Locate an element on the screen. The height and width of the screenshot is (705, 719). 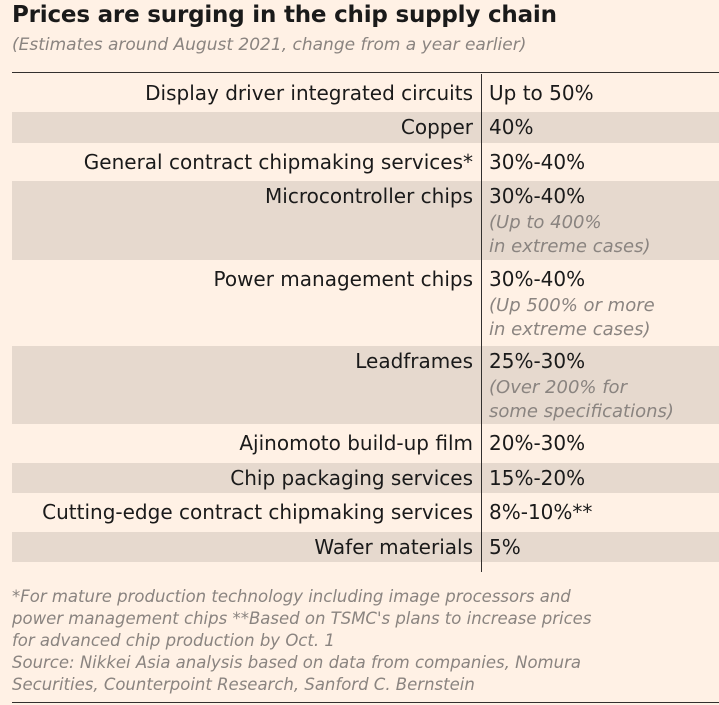
change-text: 5% is located at coordinates (505, 546).